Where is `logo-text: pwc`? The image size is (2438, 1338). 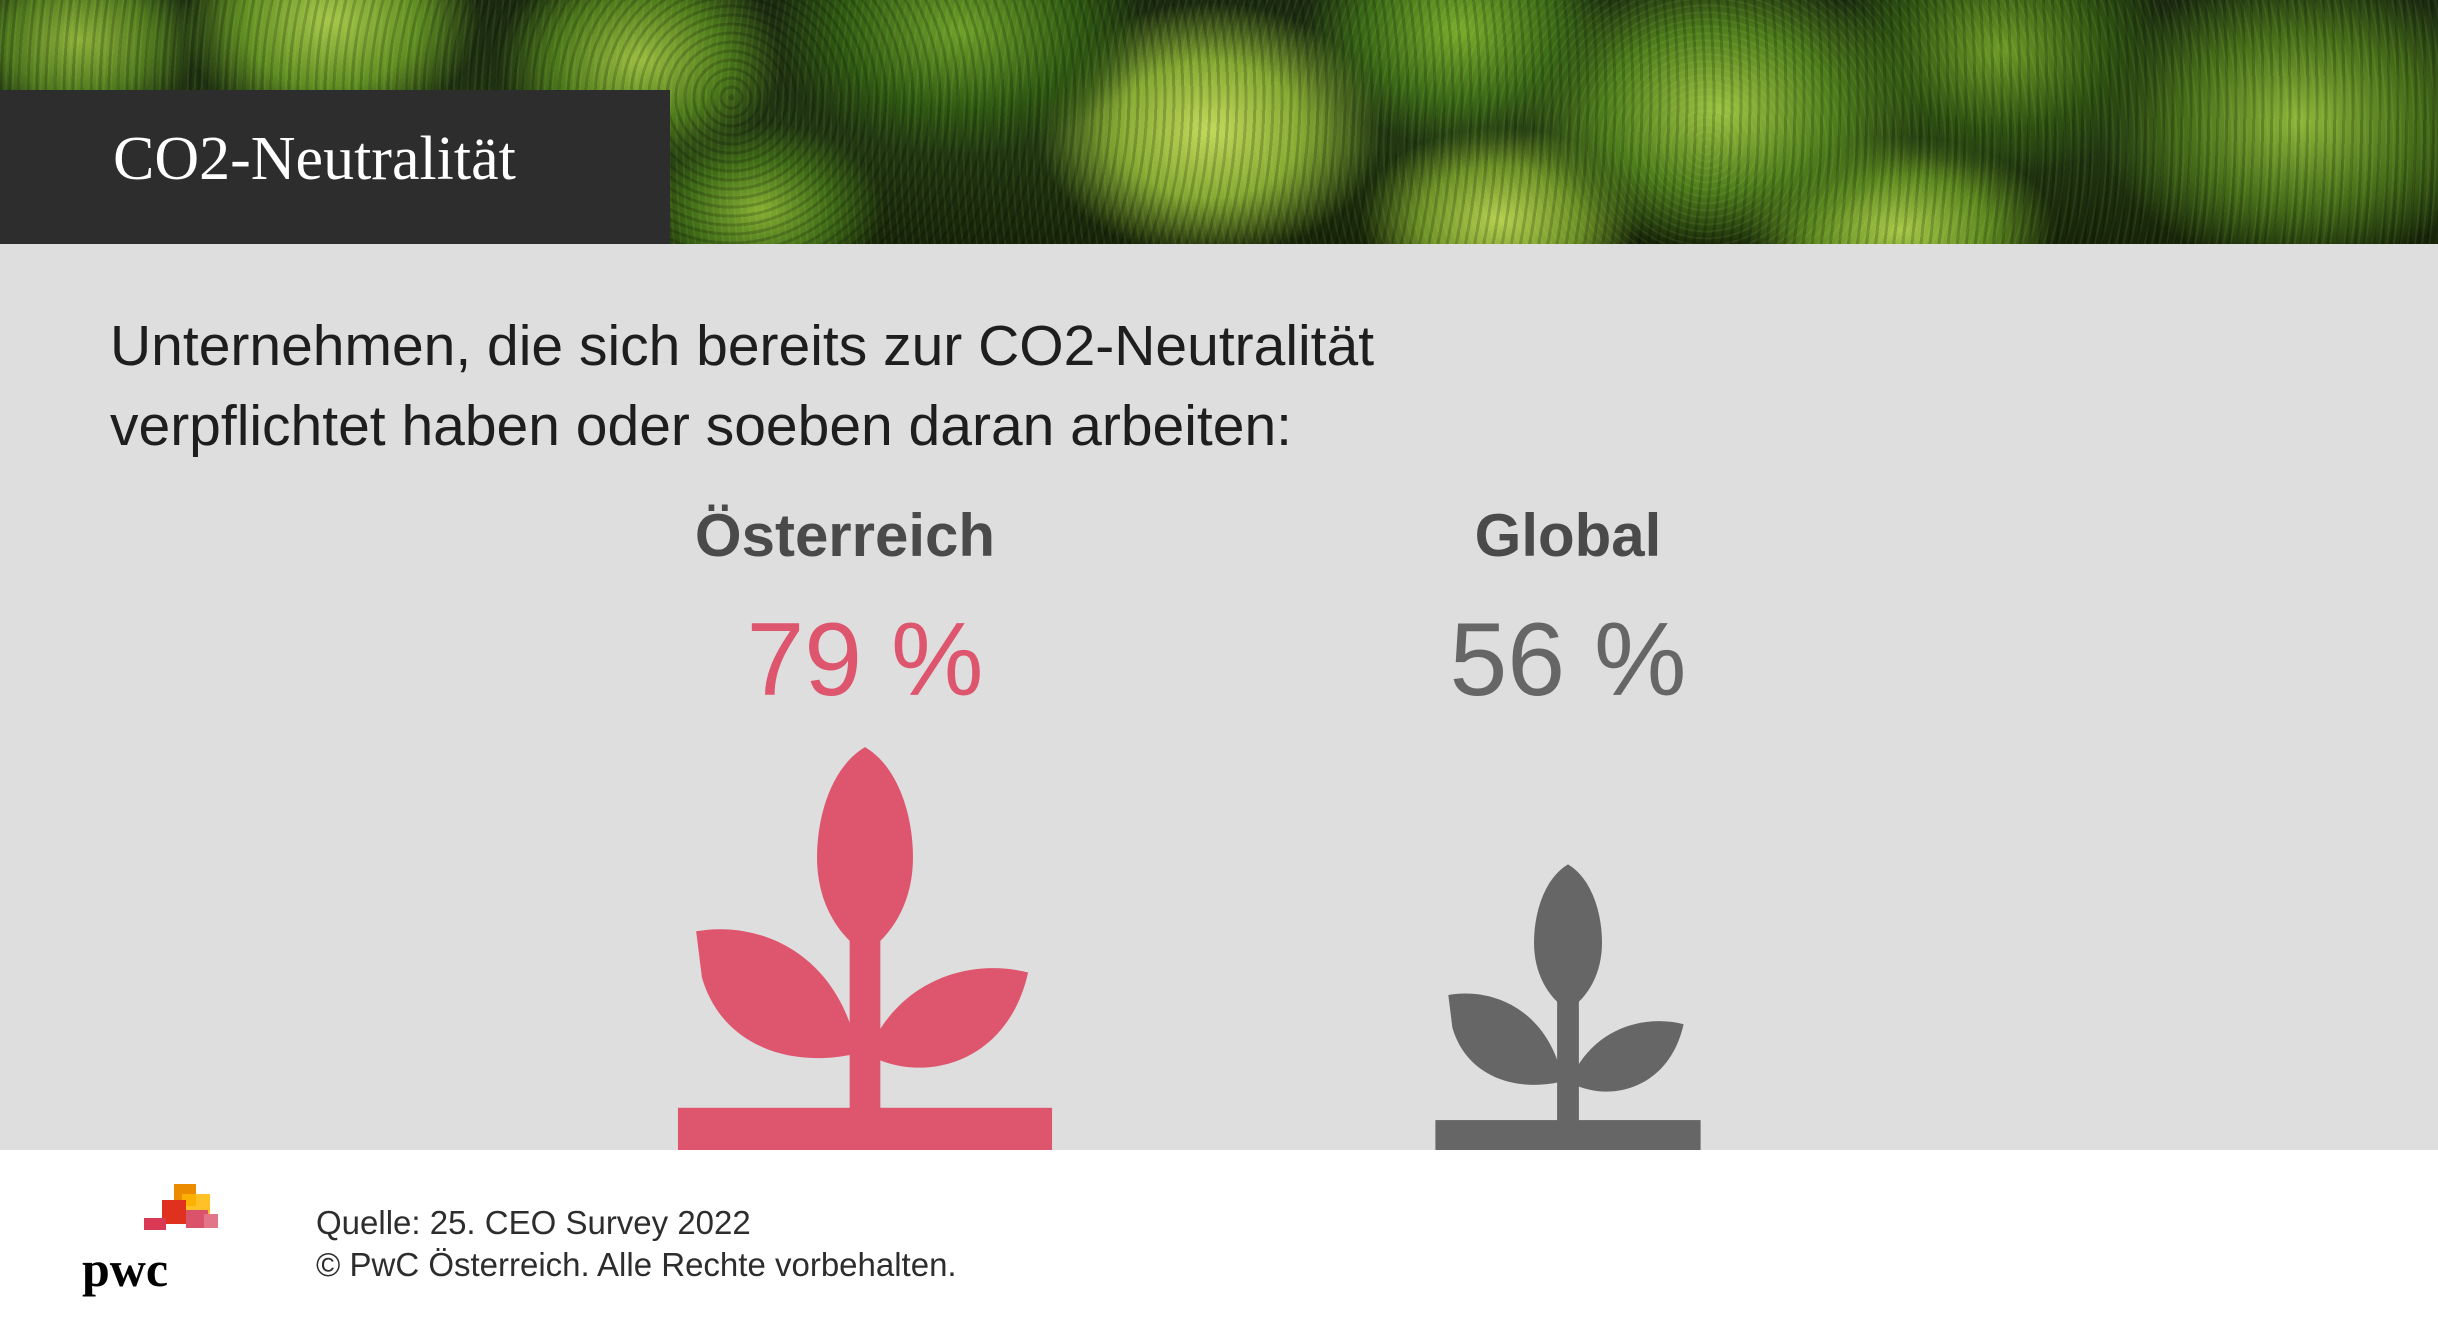
logo-text: pwc is located at coordinates (125, 1269).